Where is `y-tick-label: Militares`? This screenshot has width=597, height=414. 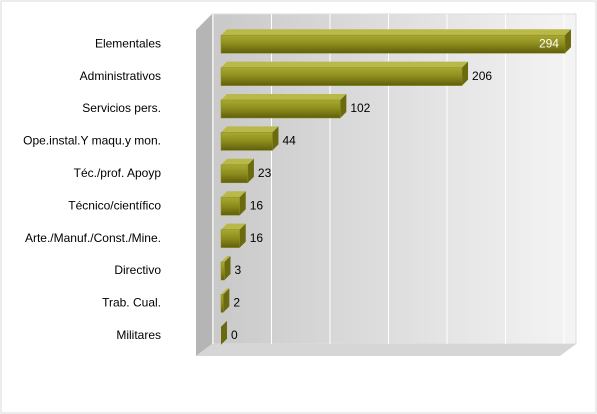 y-tick-label: Militares is located at coordinates (138, 335).